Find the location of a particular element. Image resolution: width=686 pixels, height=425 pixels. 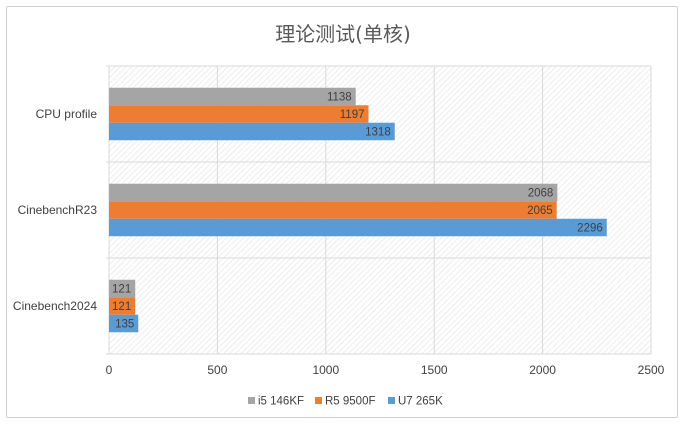

category-label: CPU profile is located at coordinates (67, 114).